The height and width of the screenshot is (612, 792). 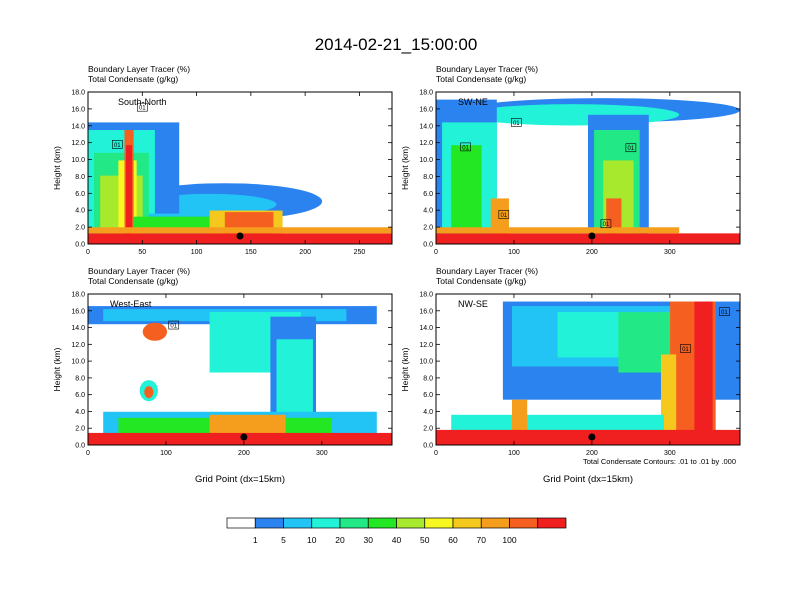 What do you see at coordinates (487, 69) in the screenshot?
I see `panel-title-line1: Boundary Layer Tracer (%)` at bounding box center [487, 69].